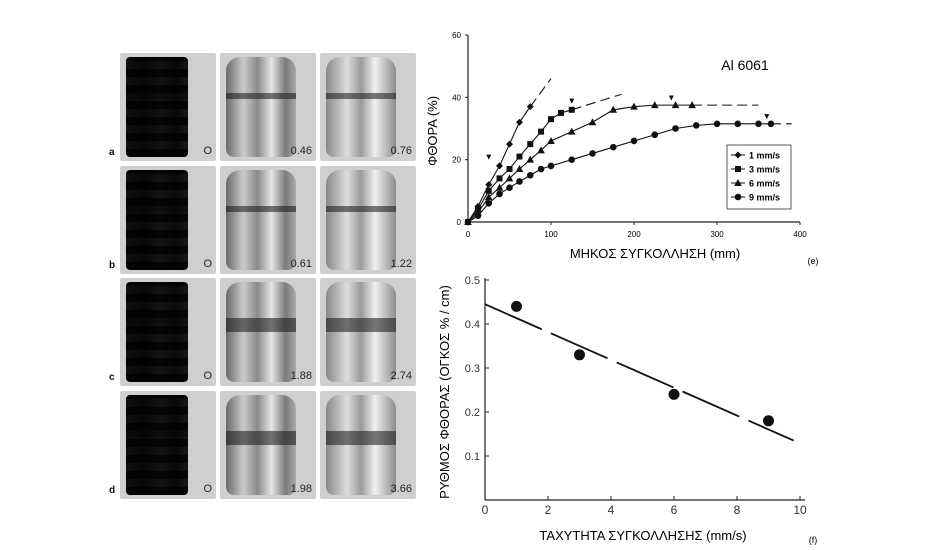 This screenshot has height=550, width=946. I want to click on chart-e-legend-label: 3 mm/s, so click(764, 170).